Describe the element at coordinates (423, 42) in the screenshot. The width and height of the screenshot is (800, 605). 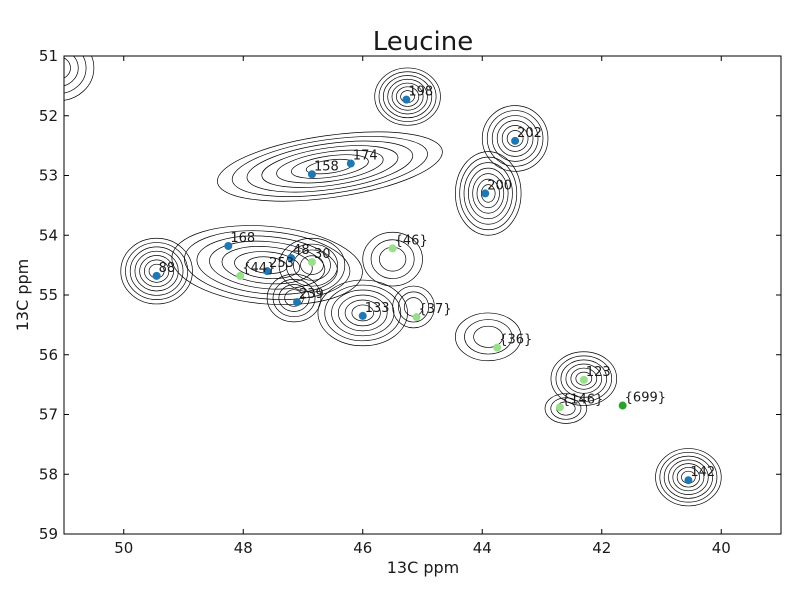
I see `chart-title: Leucine` at that location.